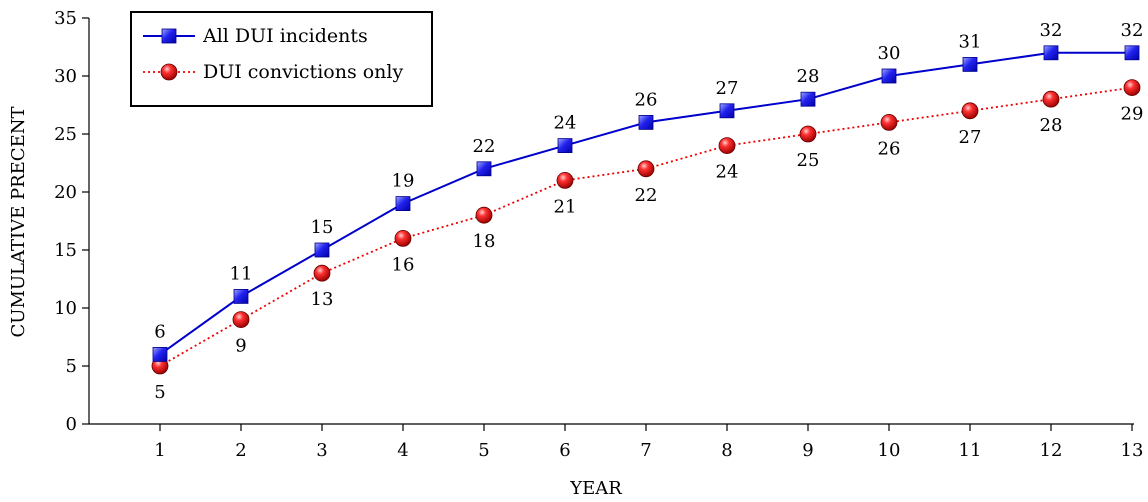  What do you see at coordinates (303, 72) in the screenshot?
I see `legend-label-convictions: DUI convictions only` at bounding box center [303, 72].